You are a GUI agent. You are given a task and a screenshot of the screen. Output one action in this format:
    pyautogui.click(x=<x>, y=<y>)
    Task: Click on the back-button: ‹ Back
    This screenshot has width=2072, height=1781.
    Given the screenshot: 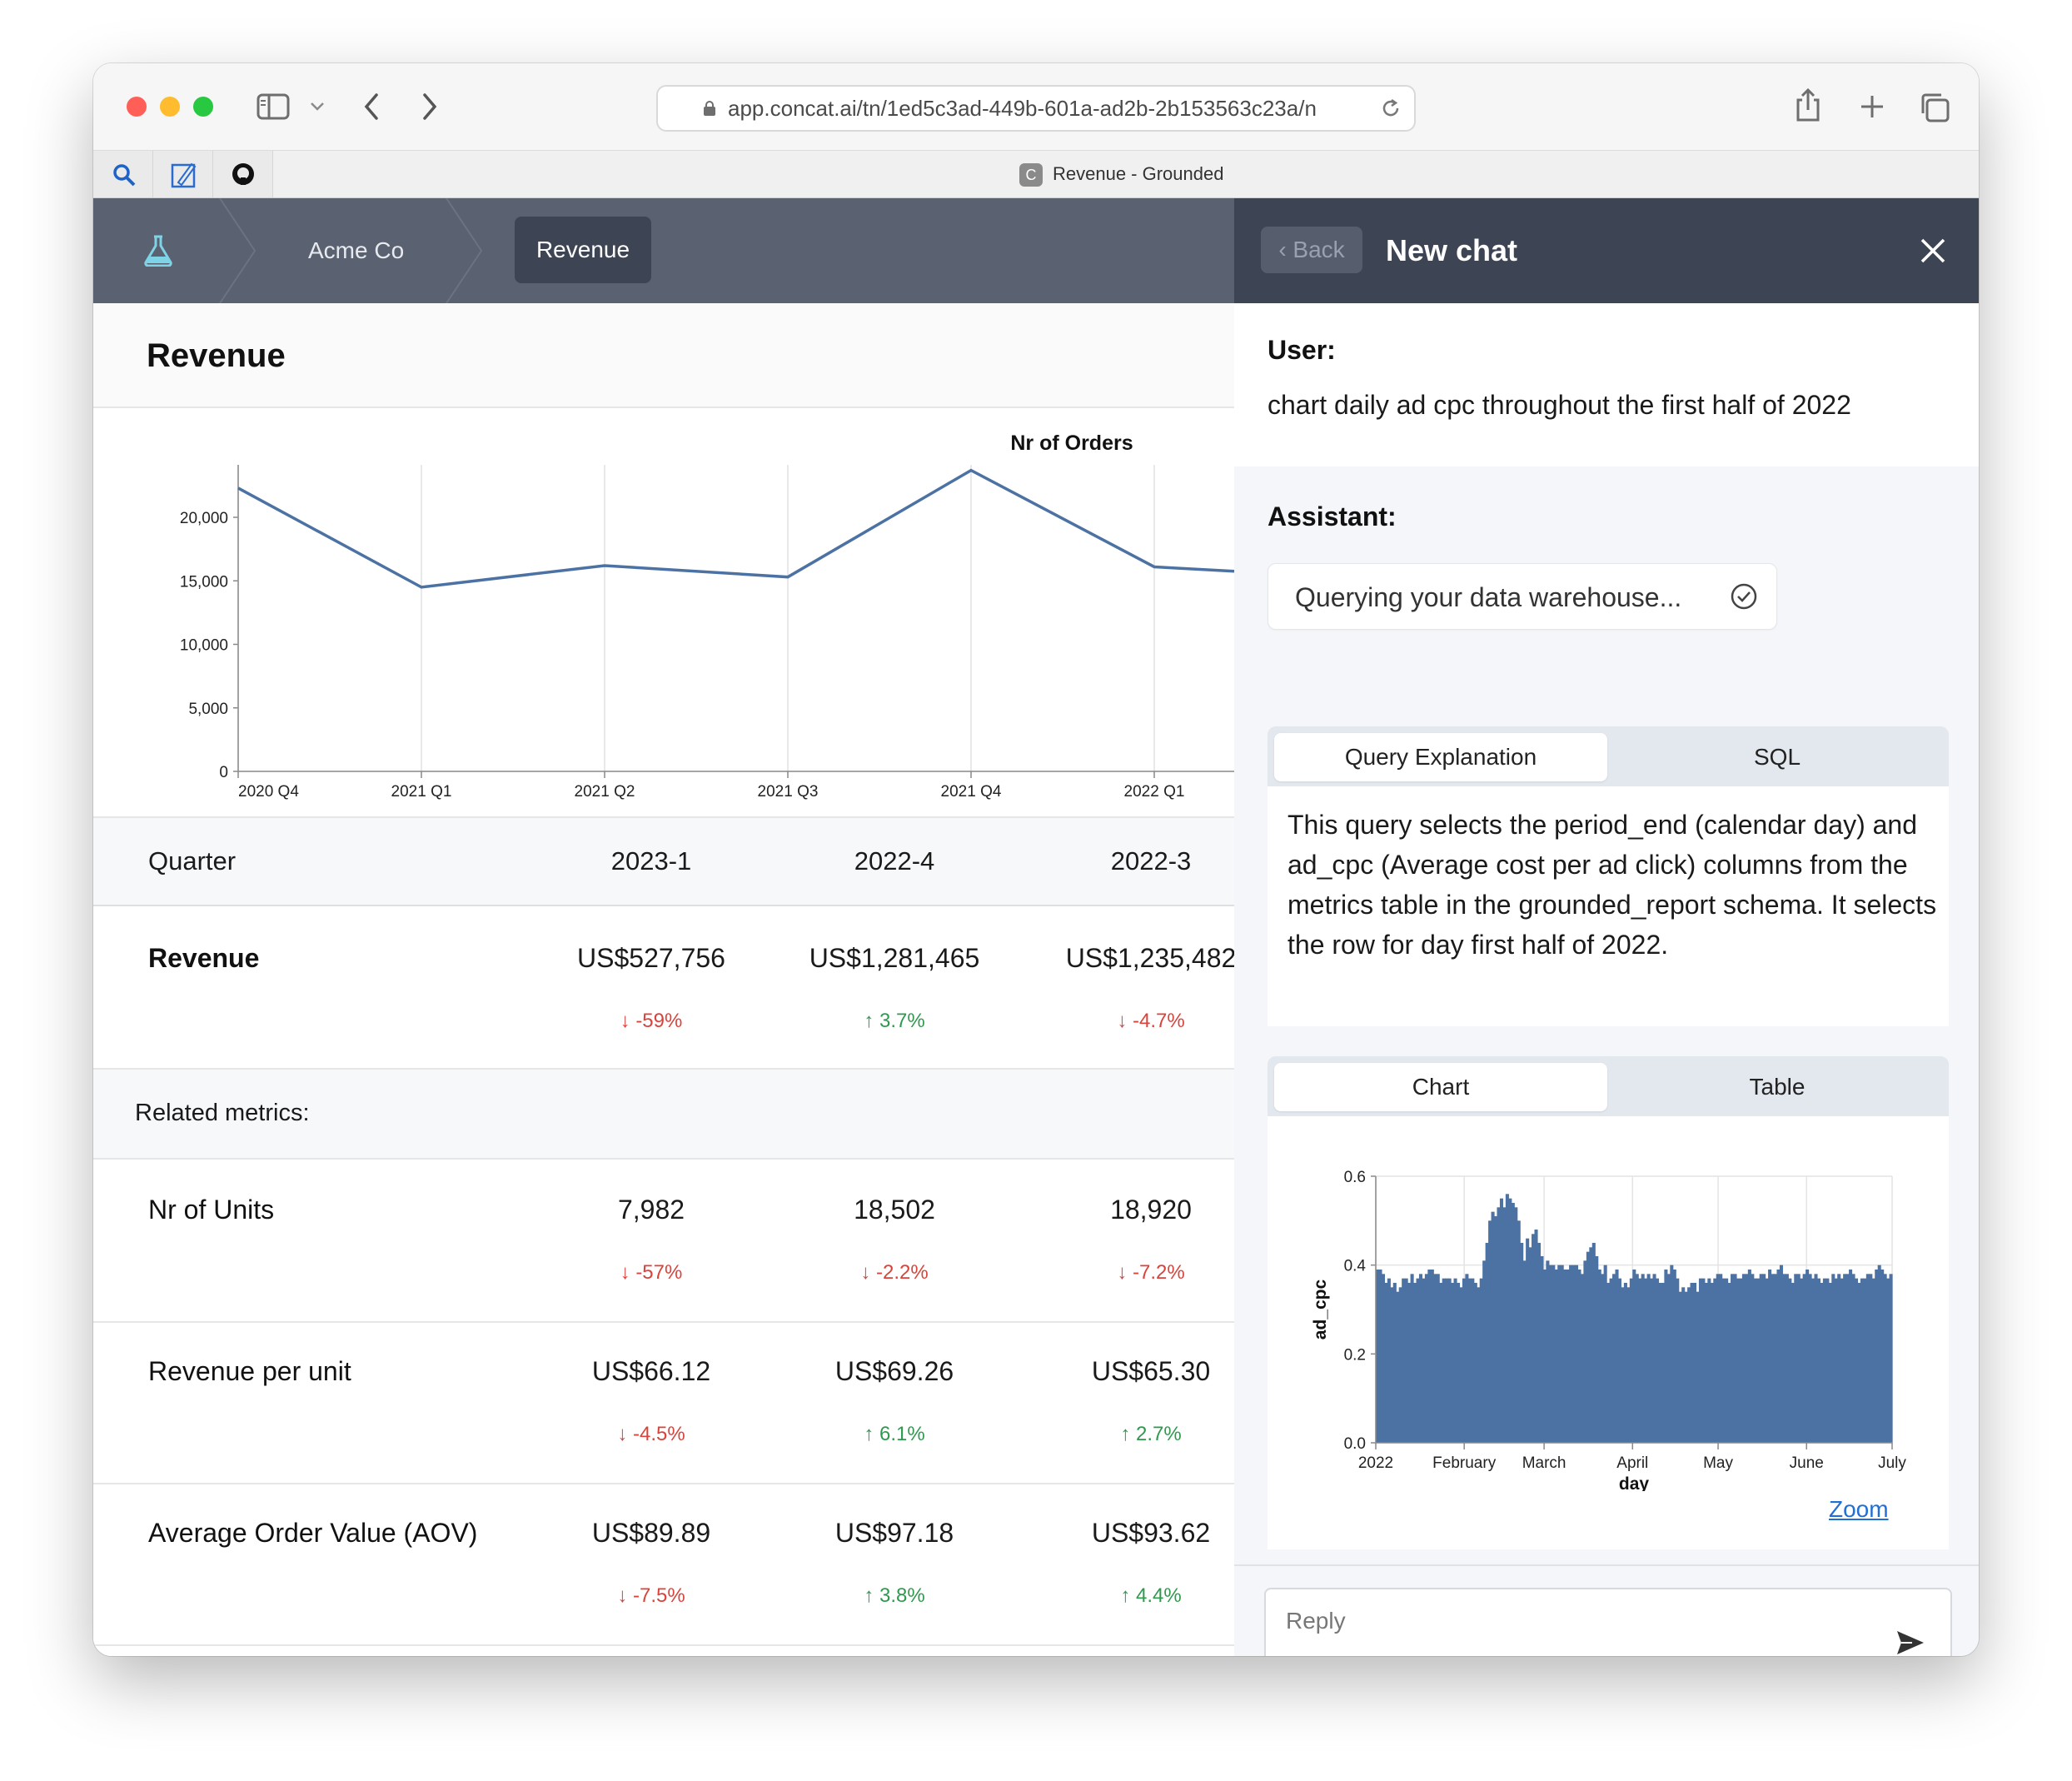 What is the action you would take?
    pyautogui.click(x=1311, y=250)
    